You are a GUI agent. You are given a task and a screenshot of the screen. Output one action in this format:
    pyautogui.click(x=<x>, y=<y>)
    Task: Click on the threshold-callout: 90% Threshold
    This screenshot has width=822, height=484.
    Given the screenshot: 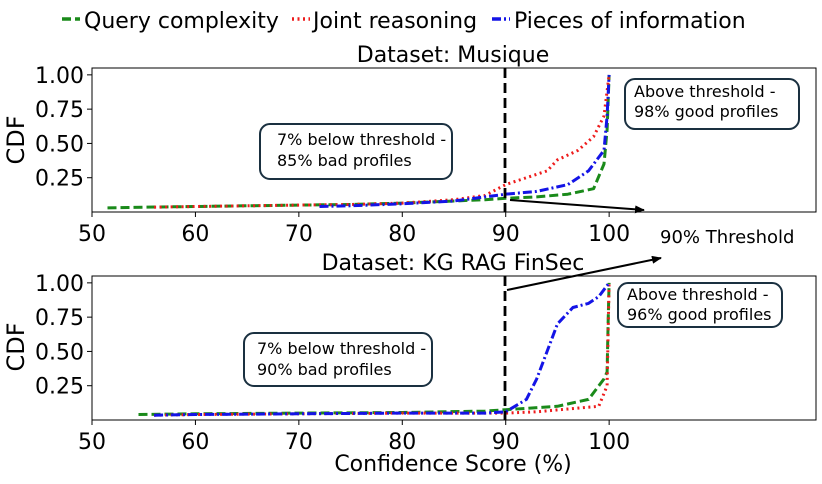 What is the action you would take?
    pyautogui.click(x=650, y=245)
    